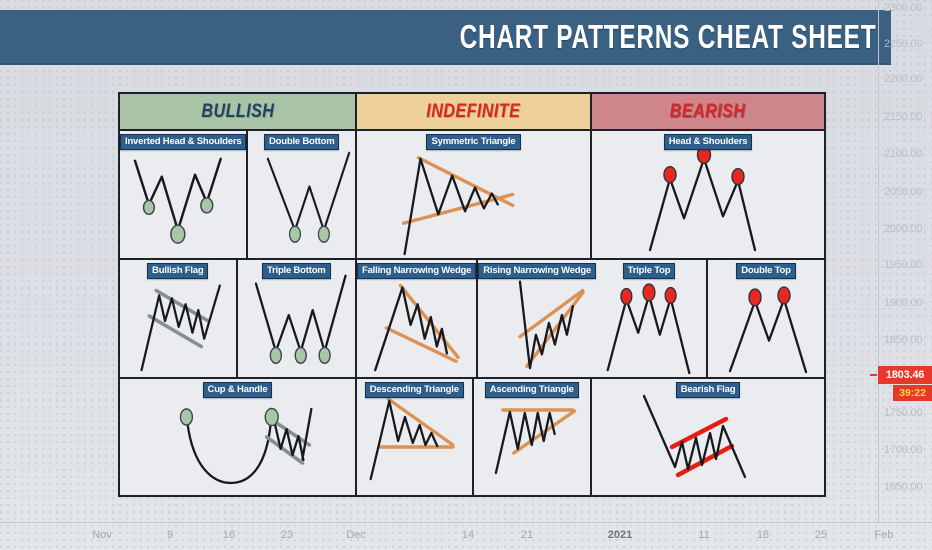 This screenshot has height=550, width=932. Describe the element at coordinates (414, 390) in the screenshot. I see `pattern-label-descending-triangle: Descending Triangle` at that location.